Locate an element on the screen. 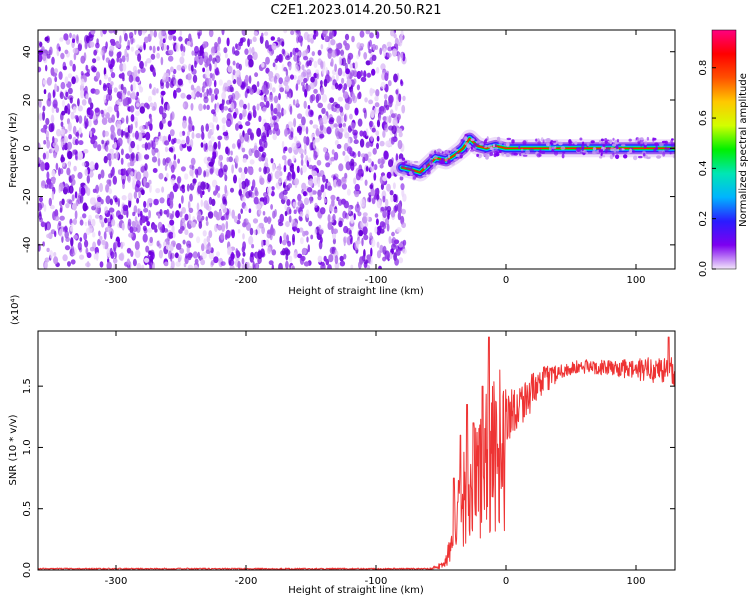 The height and width of the screenshot is (600, 750). spectrogram-y-axis-label: Frequency (Hz) is located at coordinates (13, 150).